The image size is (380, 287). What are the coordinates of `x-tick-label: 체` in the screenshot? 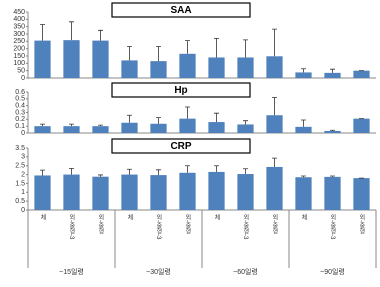 It's located at (42, 217).